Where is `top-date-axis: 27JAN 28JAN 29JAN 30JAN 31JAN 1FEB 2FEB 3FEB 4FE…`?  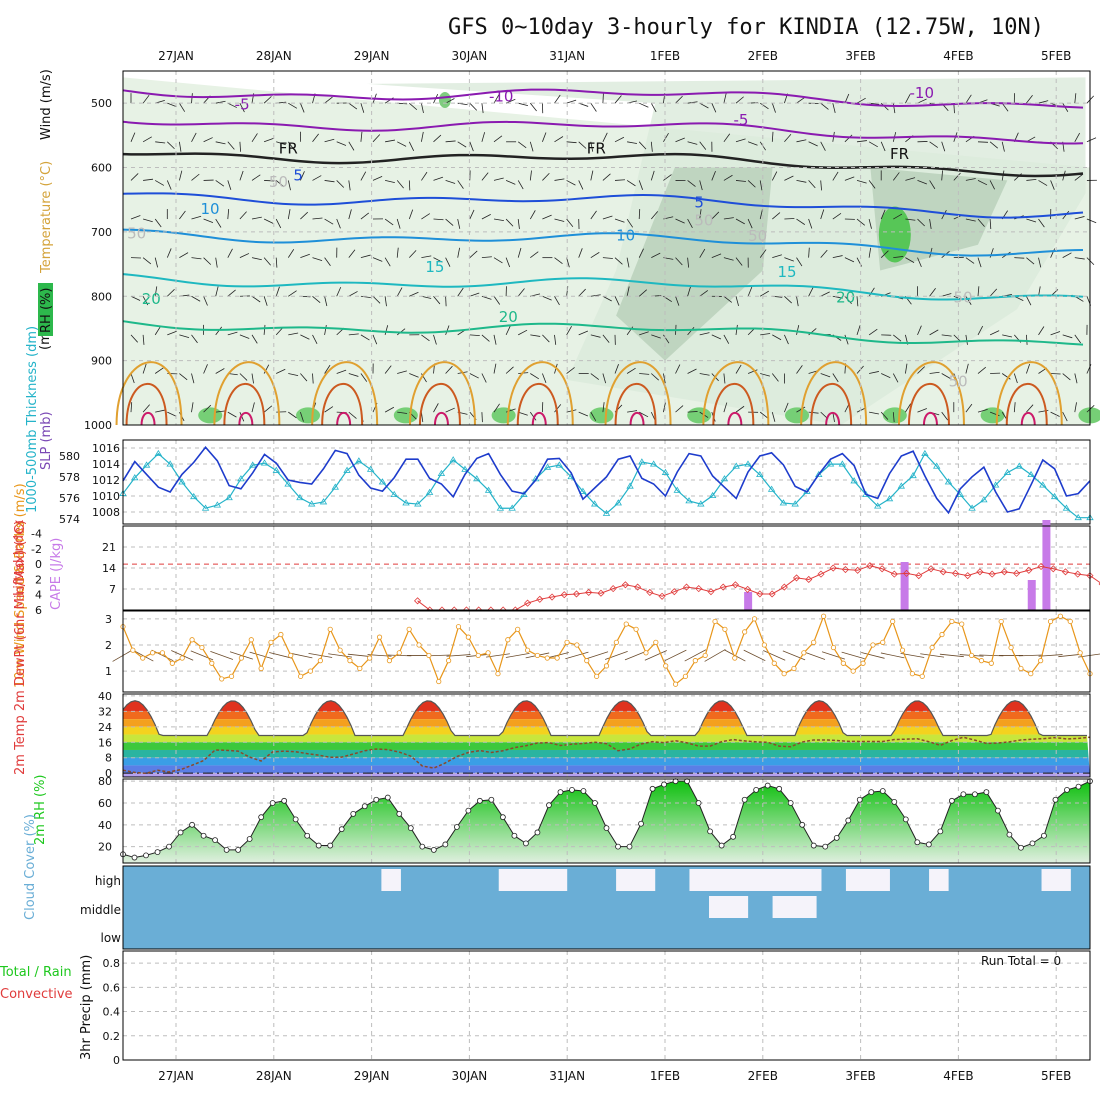 top-date-axis: 27JAN 28JAN 29JAN 30JAN 31JAN 1FEB 2FEB 3FEB 4FE… is located at coordinates (614, 56).